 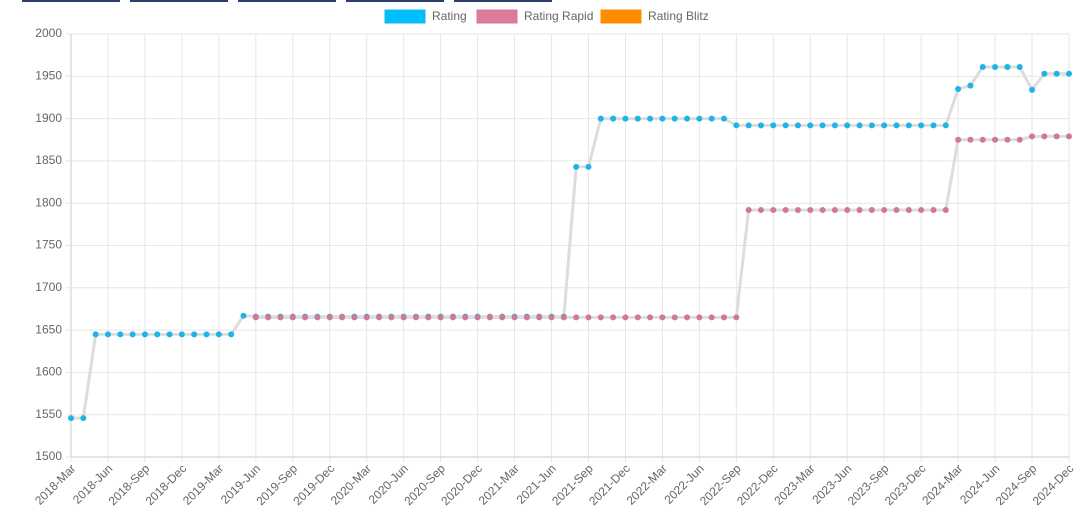 What do you see at coordinates (497, 16) in the screenshot?
I see `legend-swatch` at bounding box center [497, 16].